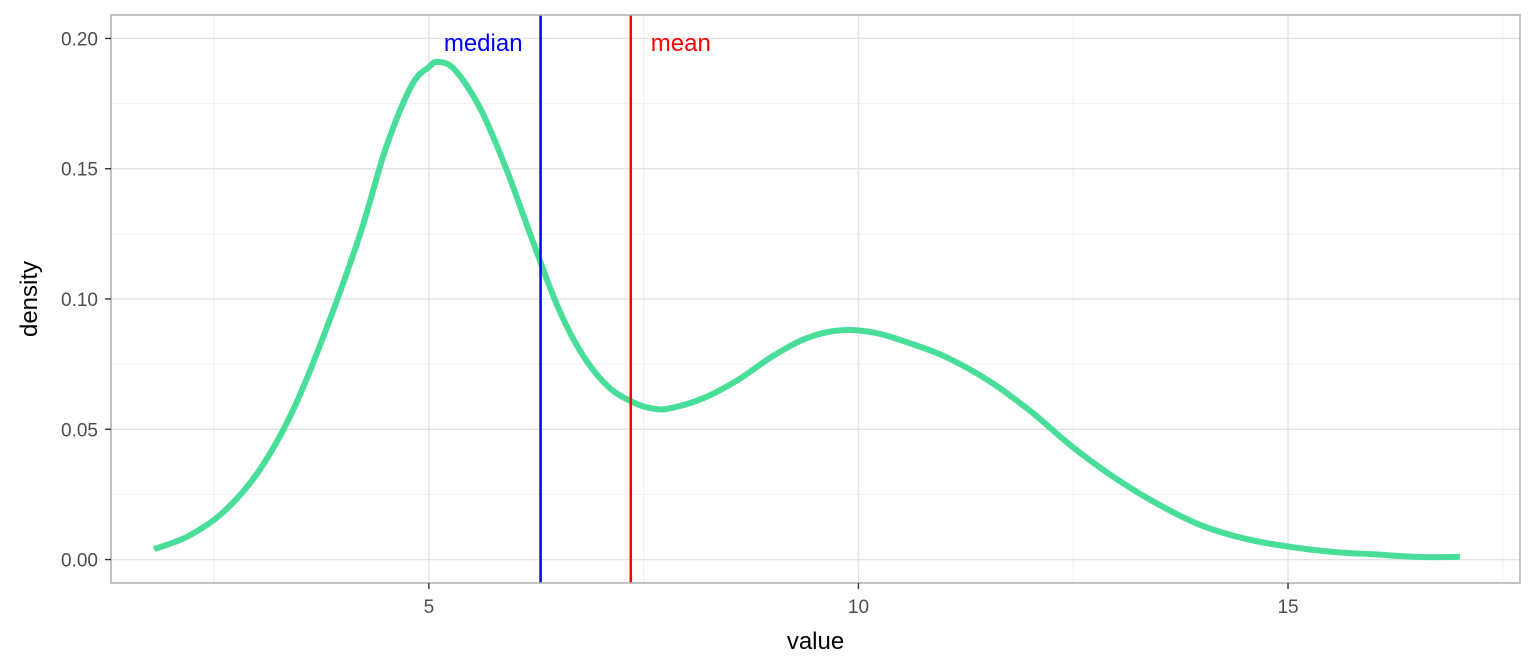 This screenshot has height=672, width=1536. Describe the element at coordinates (681, 43) in the screenshot. I see `mean-label: mean` at that location.